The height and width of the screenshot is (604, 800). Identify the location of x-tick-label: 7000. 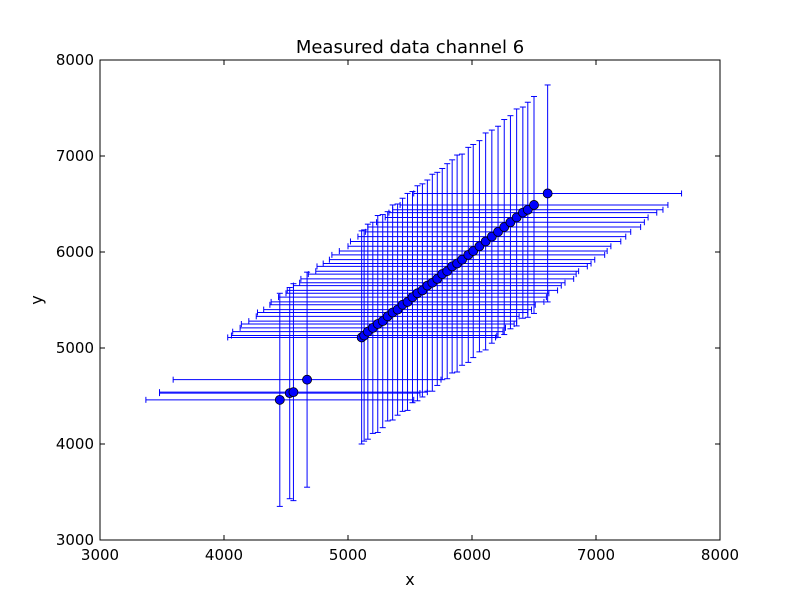
(596, 555).